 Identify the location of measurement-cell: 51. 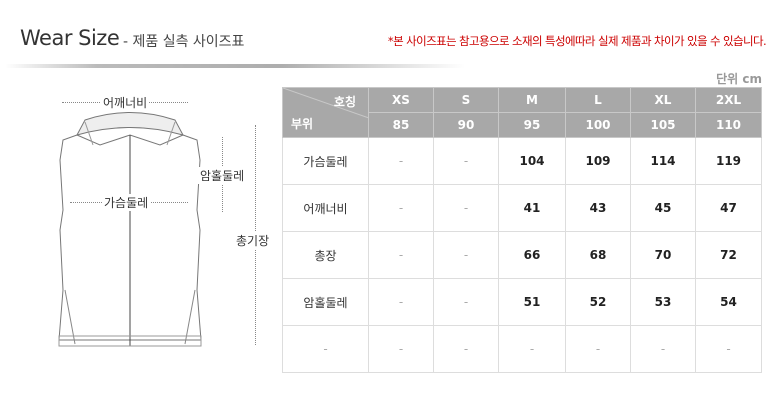
(532, 302).